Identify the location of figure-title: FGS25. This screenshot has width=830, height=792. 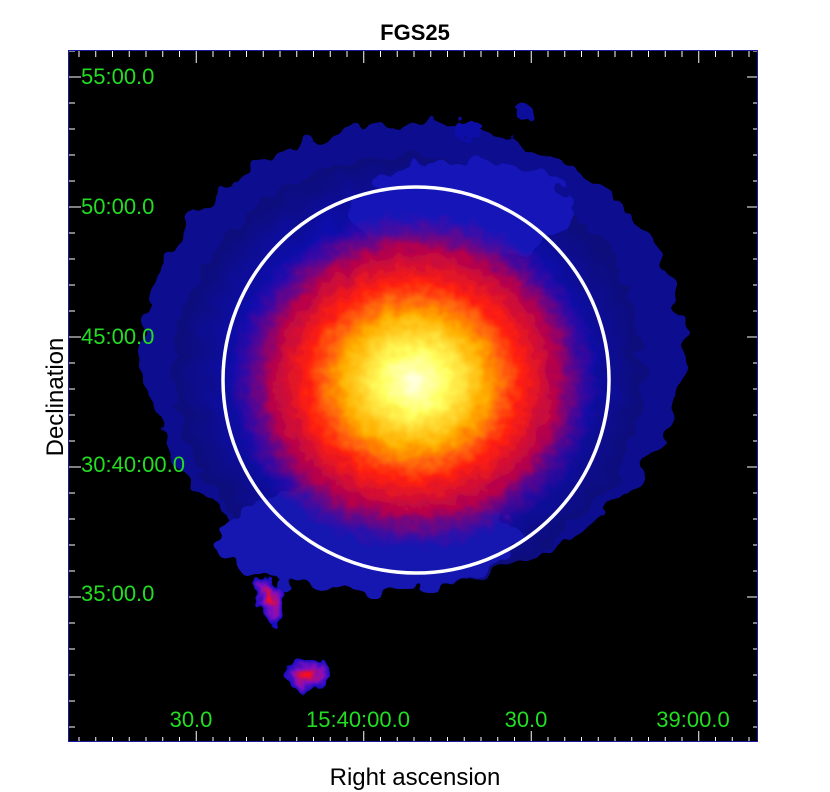
(415, 32).